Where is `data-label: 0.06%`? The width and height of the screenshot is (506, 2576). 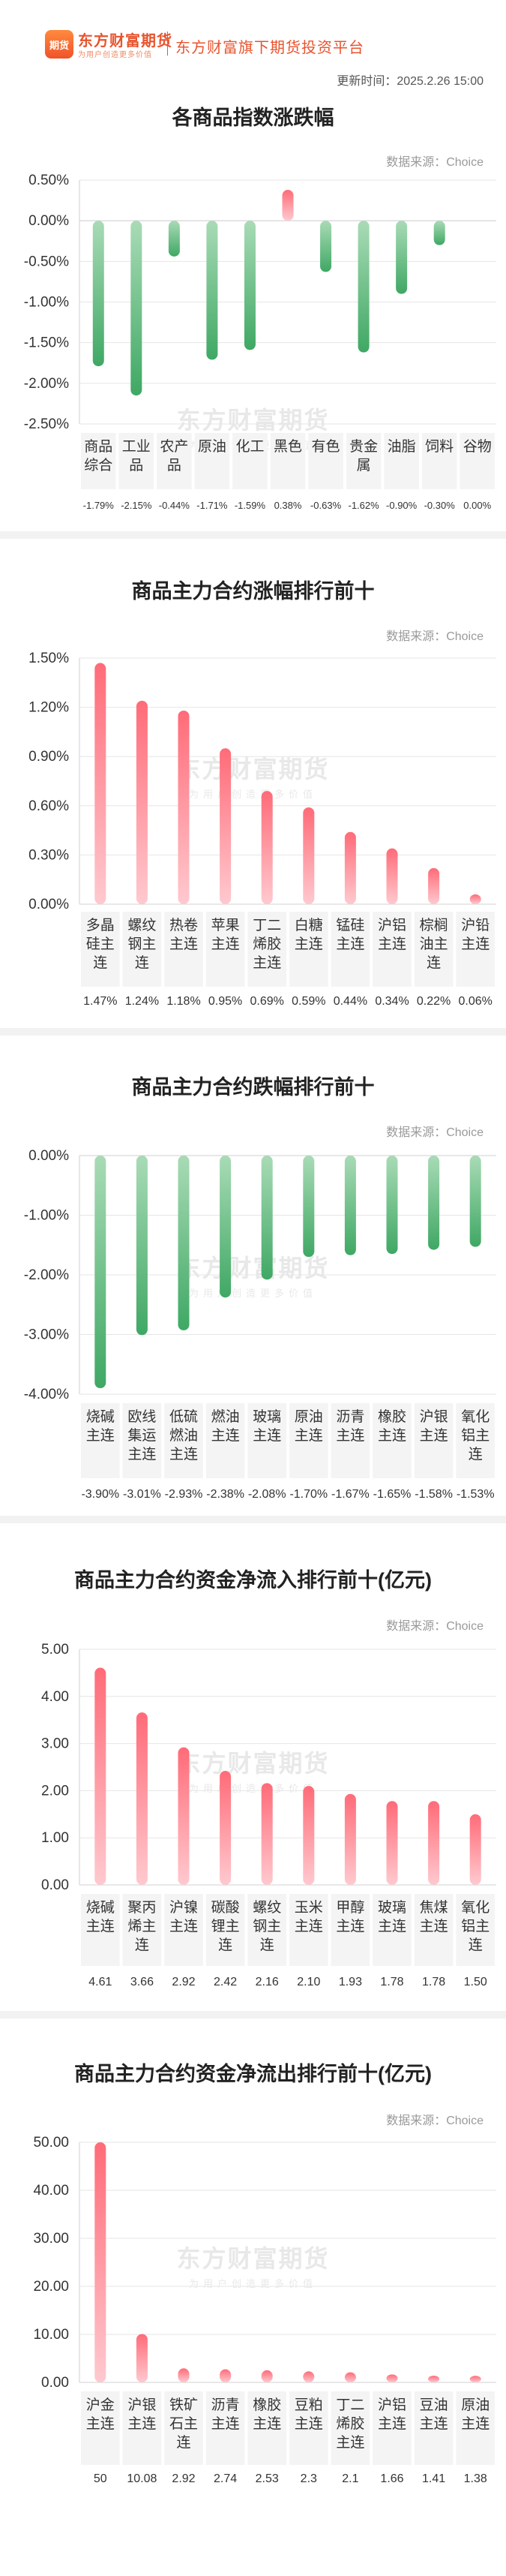
data-label: 0.06% is located at coordinates (476, 1001).